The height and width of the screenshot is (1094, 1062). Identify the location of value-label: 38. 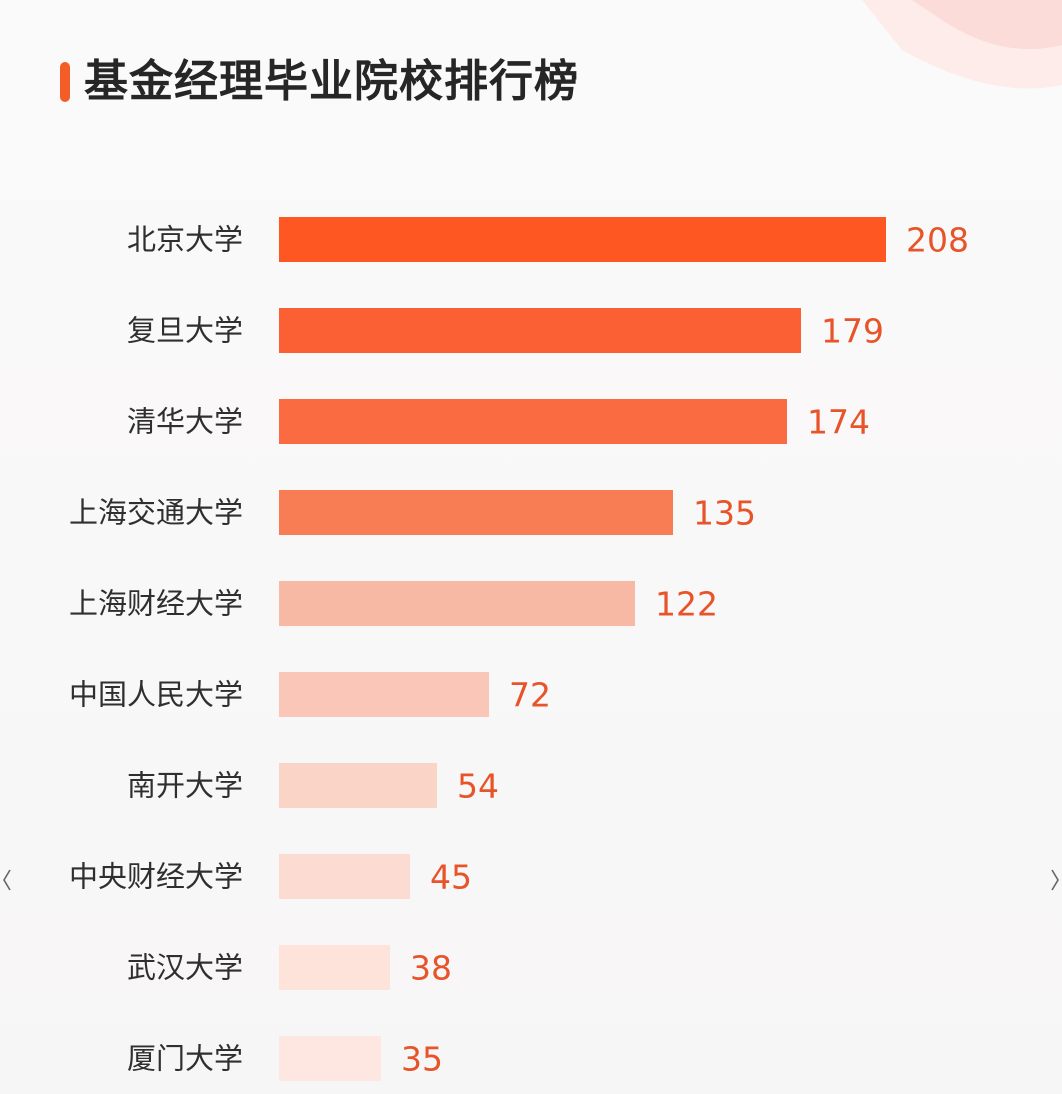
(431, 968).